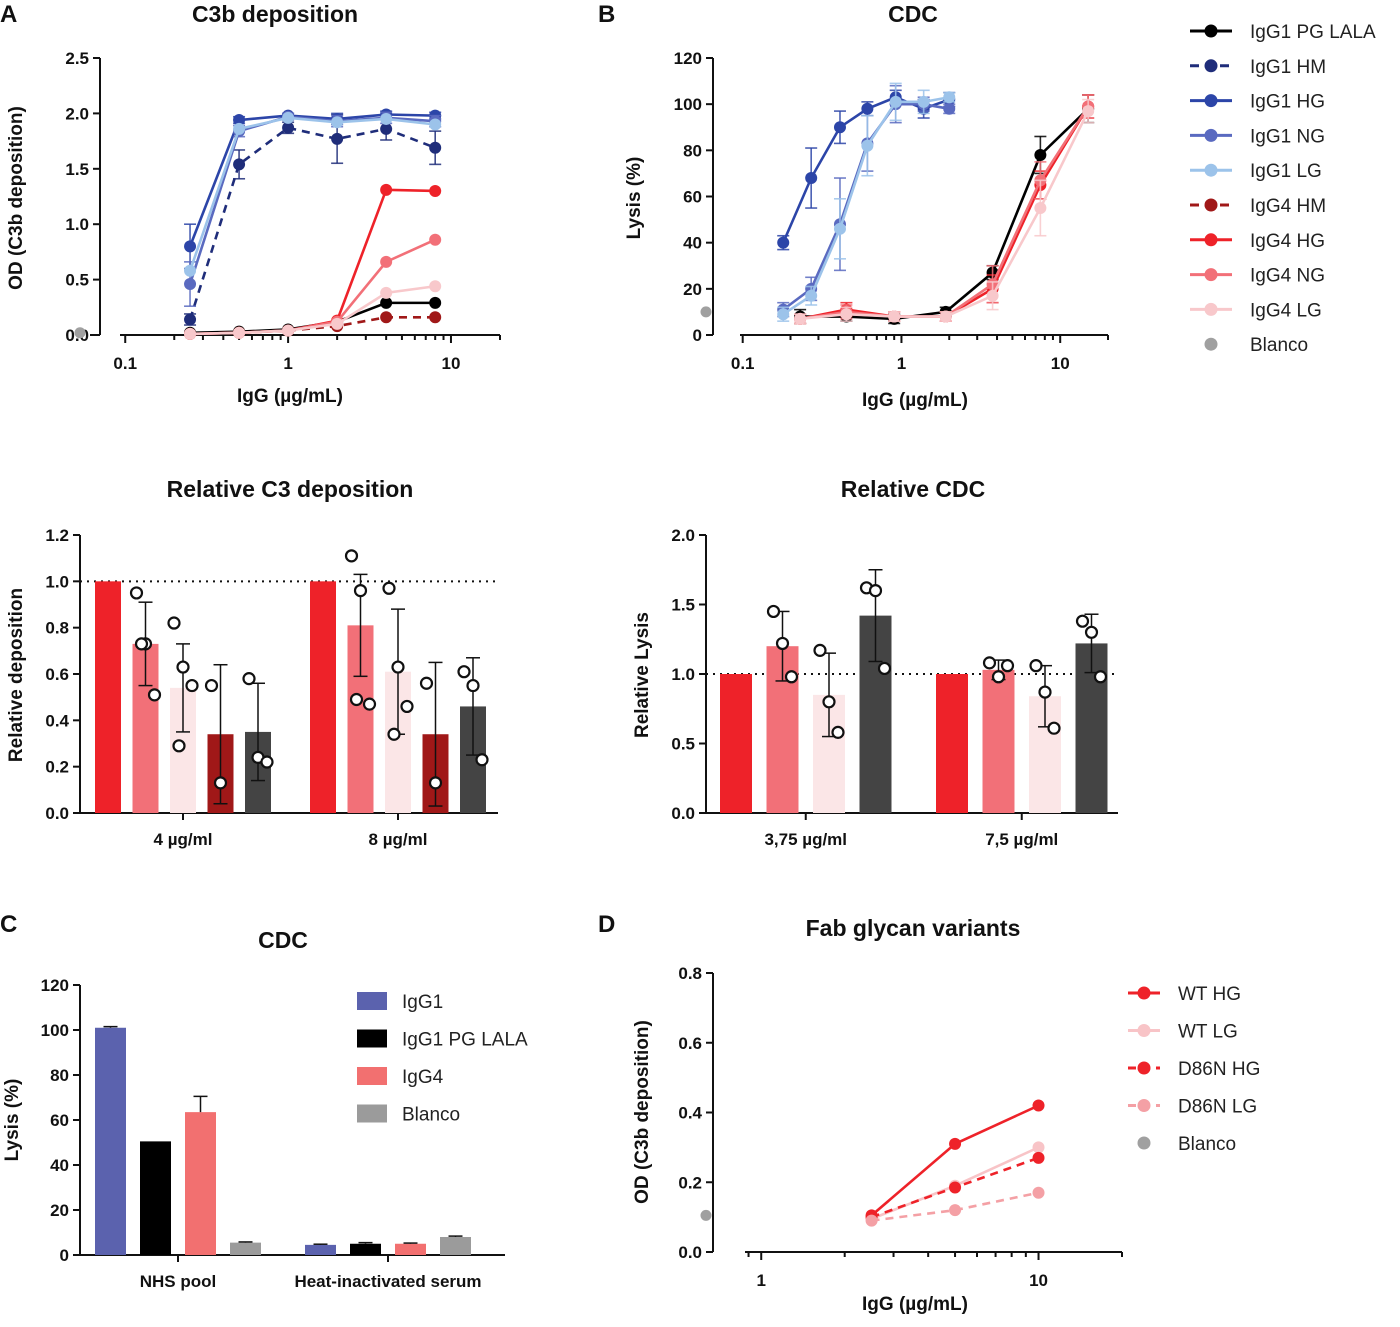  I want to click on b-bottom-y-axis-label: Relative Lysis, so click(642, 675).